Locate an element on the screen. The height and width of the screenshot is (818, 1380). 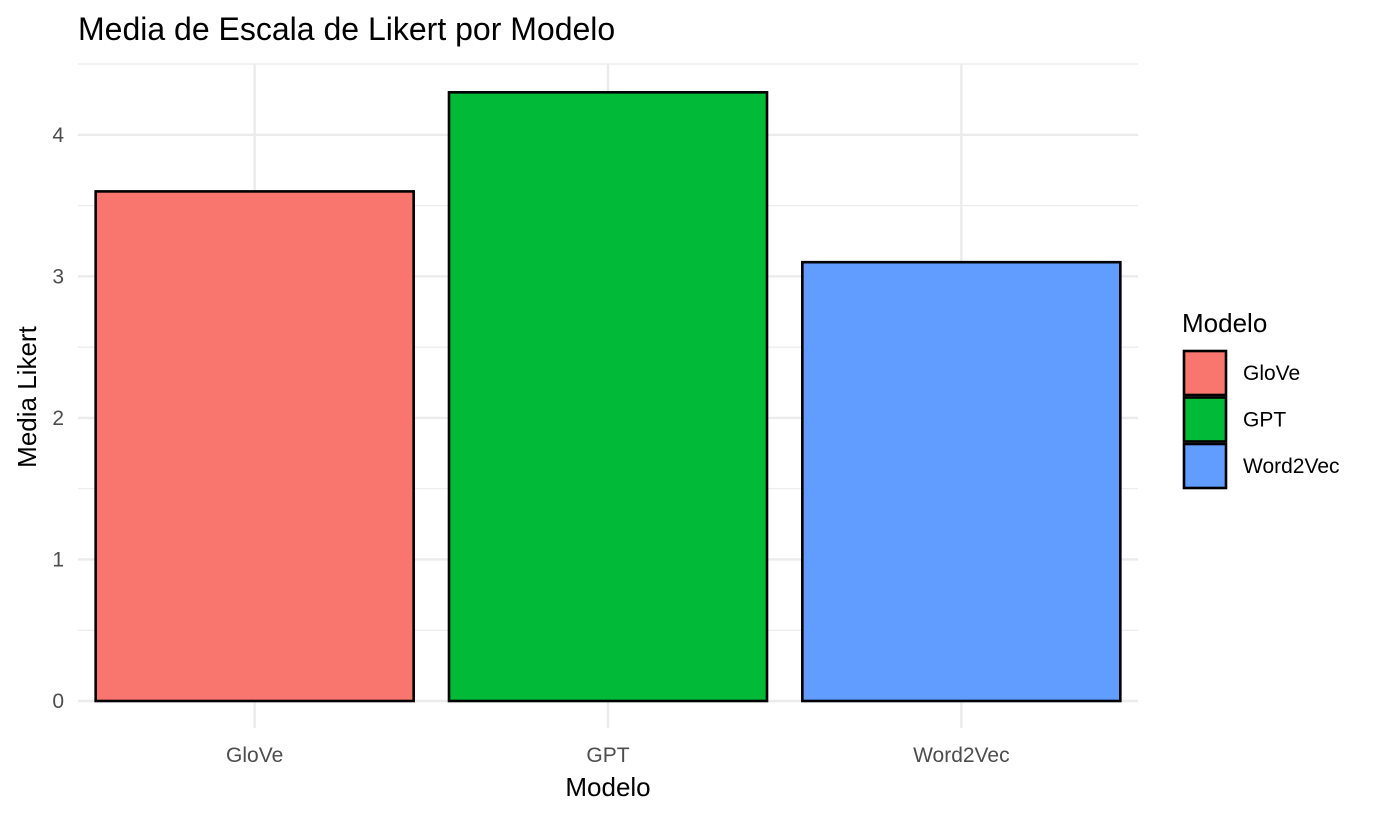
legend-label-glove: GloVe is located at coordinates (1271, 373).